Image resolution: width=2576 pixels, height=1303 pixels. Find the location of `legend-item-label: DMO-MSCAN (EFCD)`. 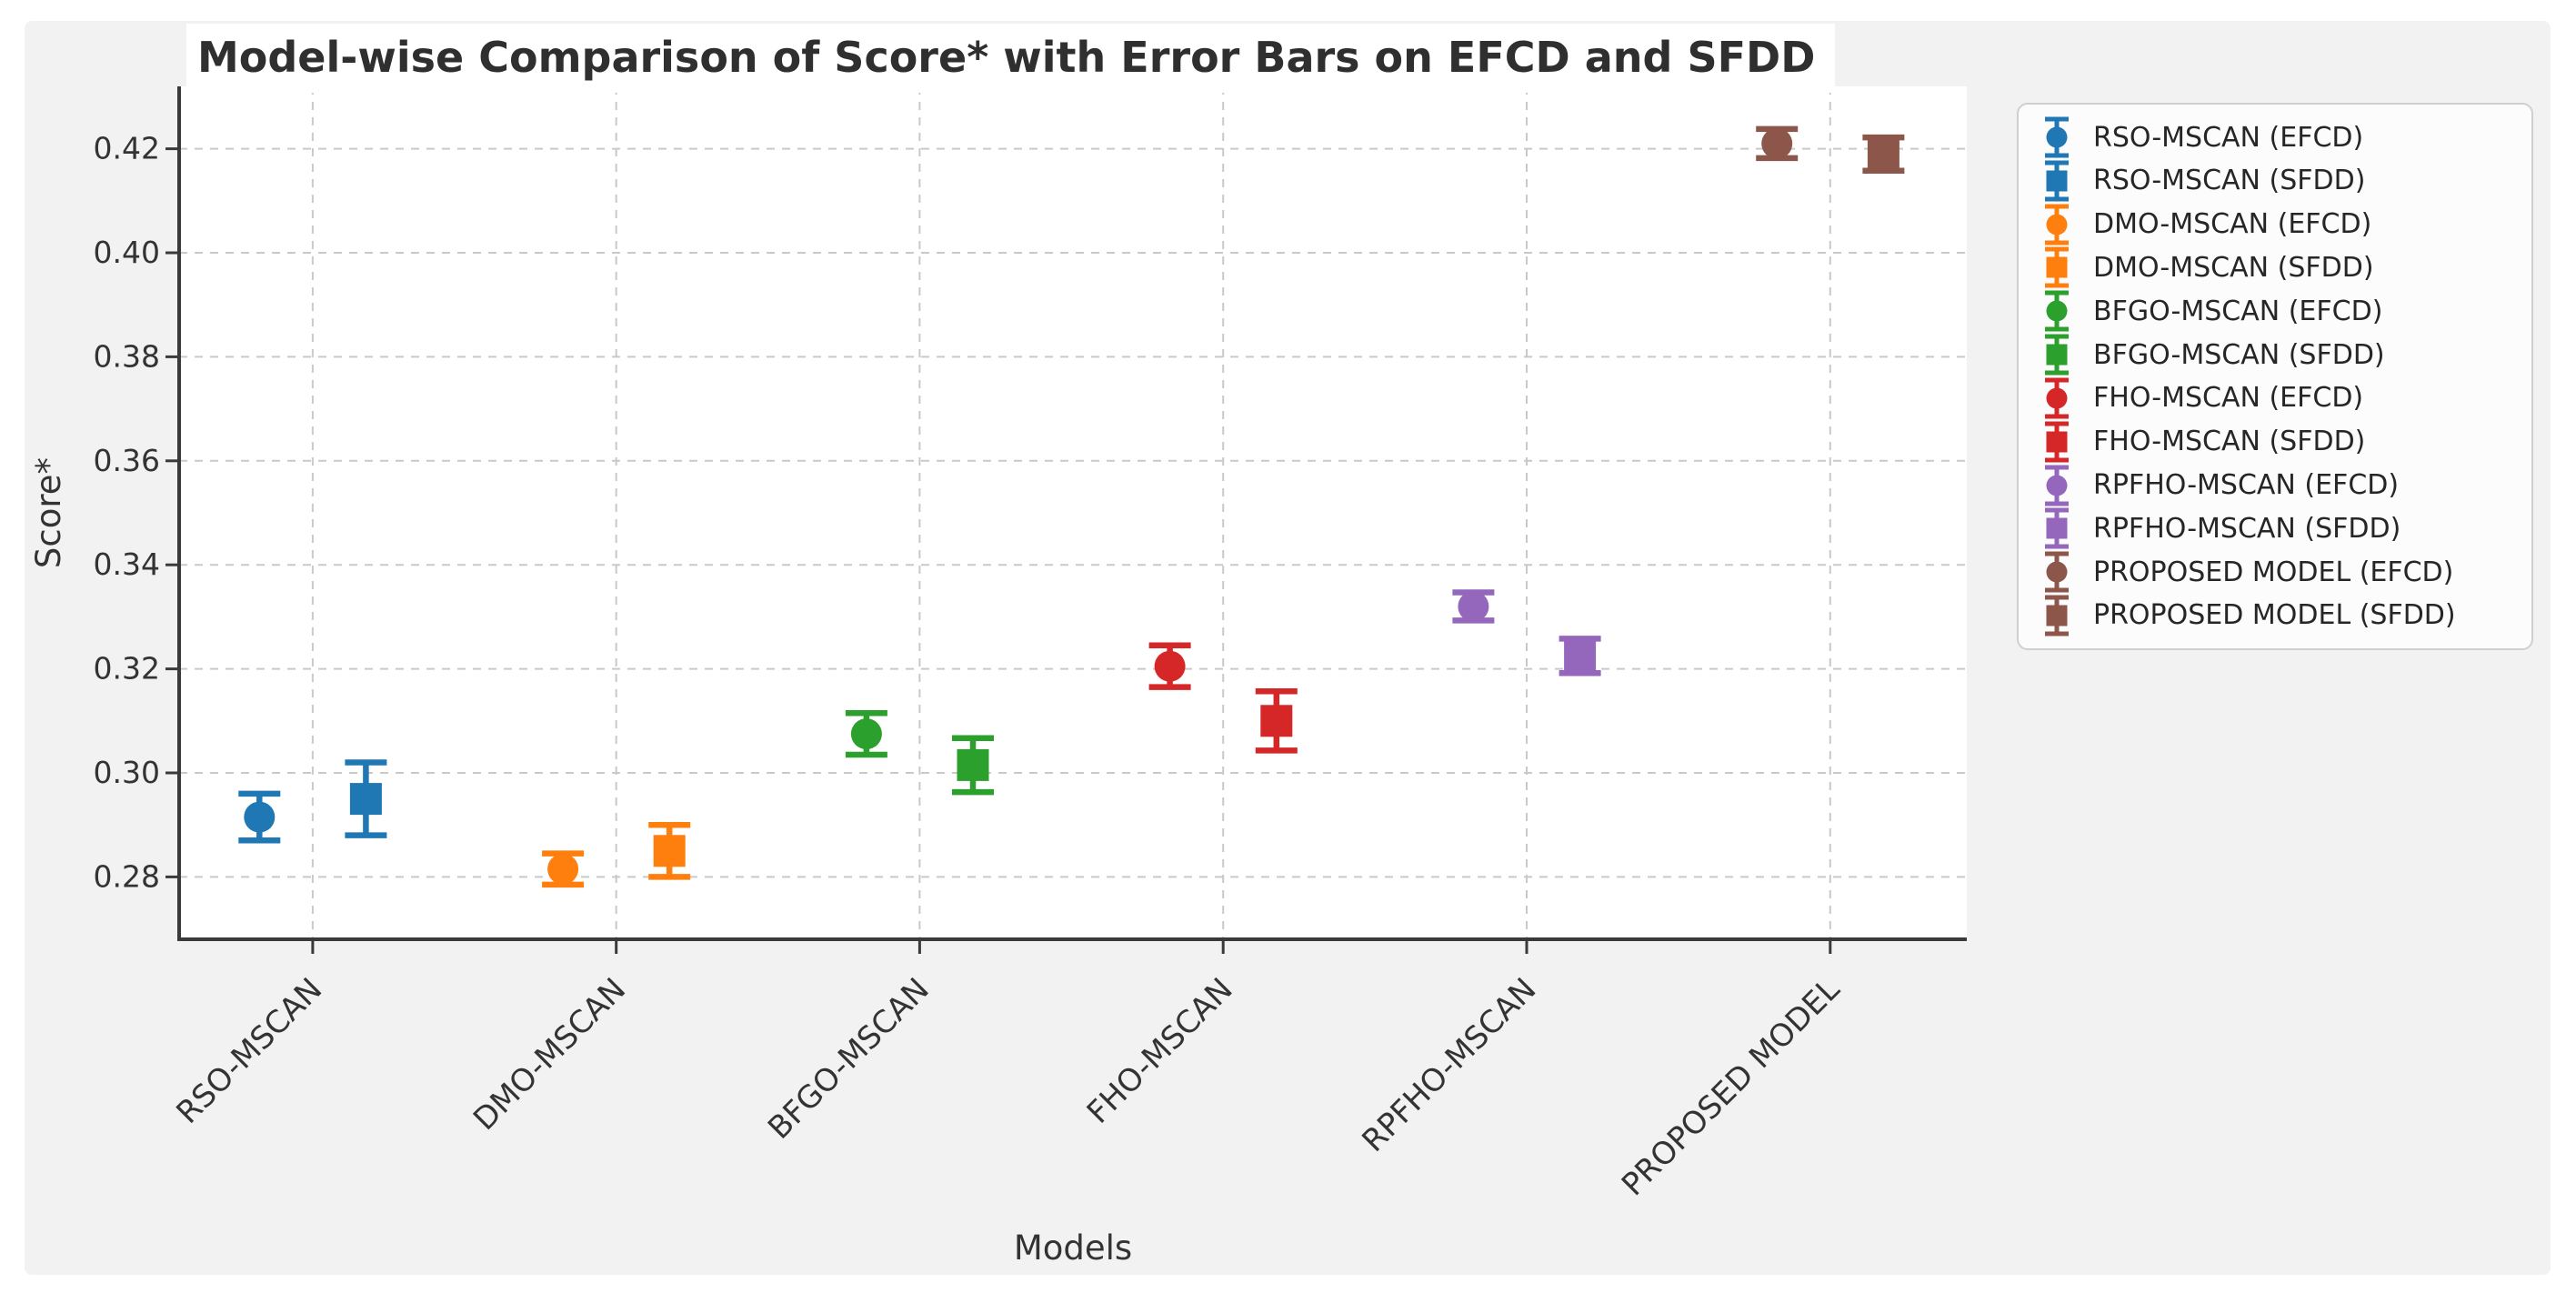

legend-item-label: DMO-MSCAN (EFCD) is located at coordinates (2232, 224).